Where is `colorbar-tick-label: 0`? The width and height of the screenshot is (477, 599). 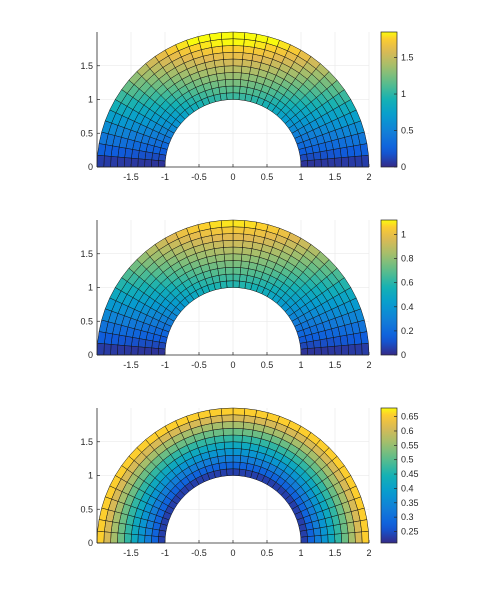 colorbar-tick-label: 0 is located at coordinates (403, 355).